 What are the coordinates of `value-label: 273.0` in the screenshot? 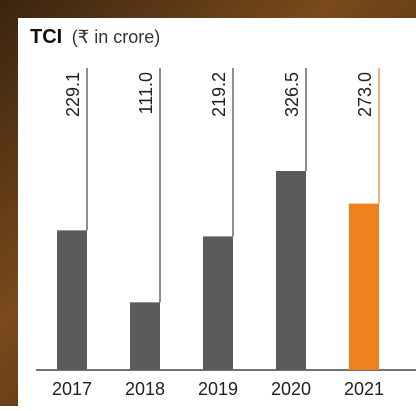 It's located at (365, 94).